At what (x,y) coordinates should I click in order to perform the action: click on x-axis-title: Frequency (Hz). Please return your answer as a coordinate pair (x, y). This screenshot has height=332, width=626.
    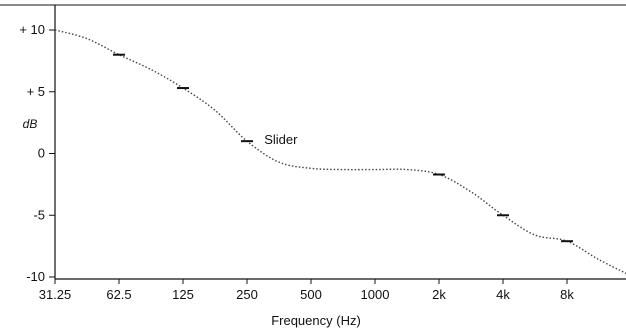
    Looking at the image, I should click on (316, 320).